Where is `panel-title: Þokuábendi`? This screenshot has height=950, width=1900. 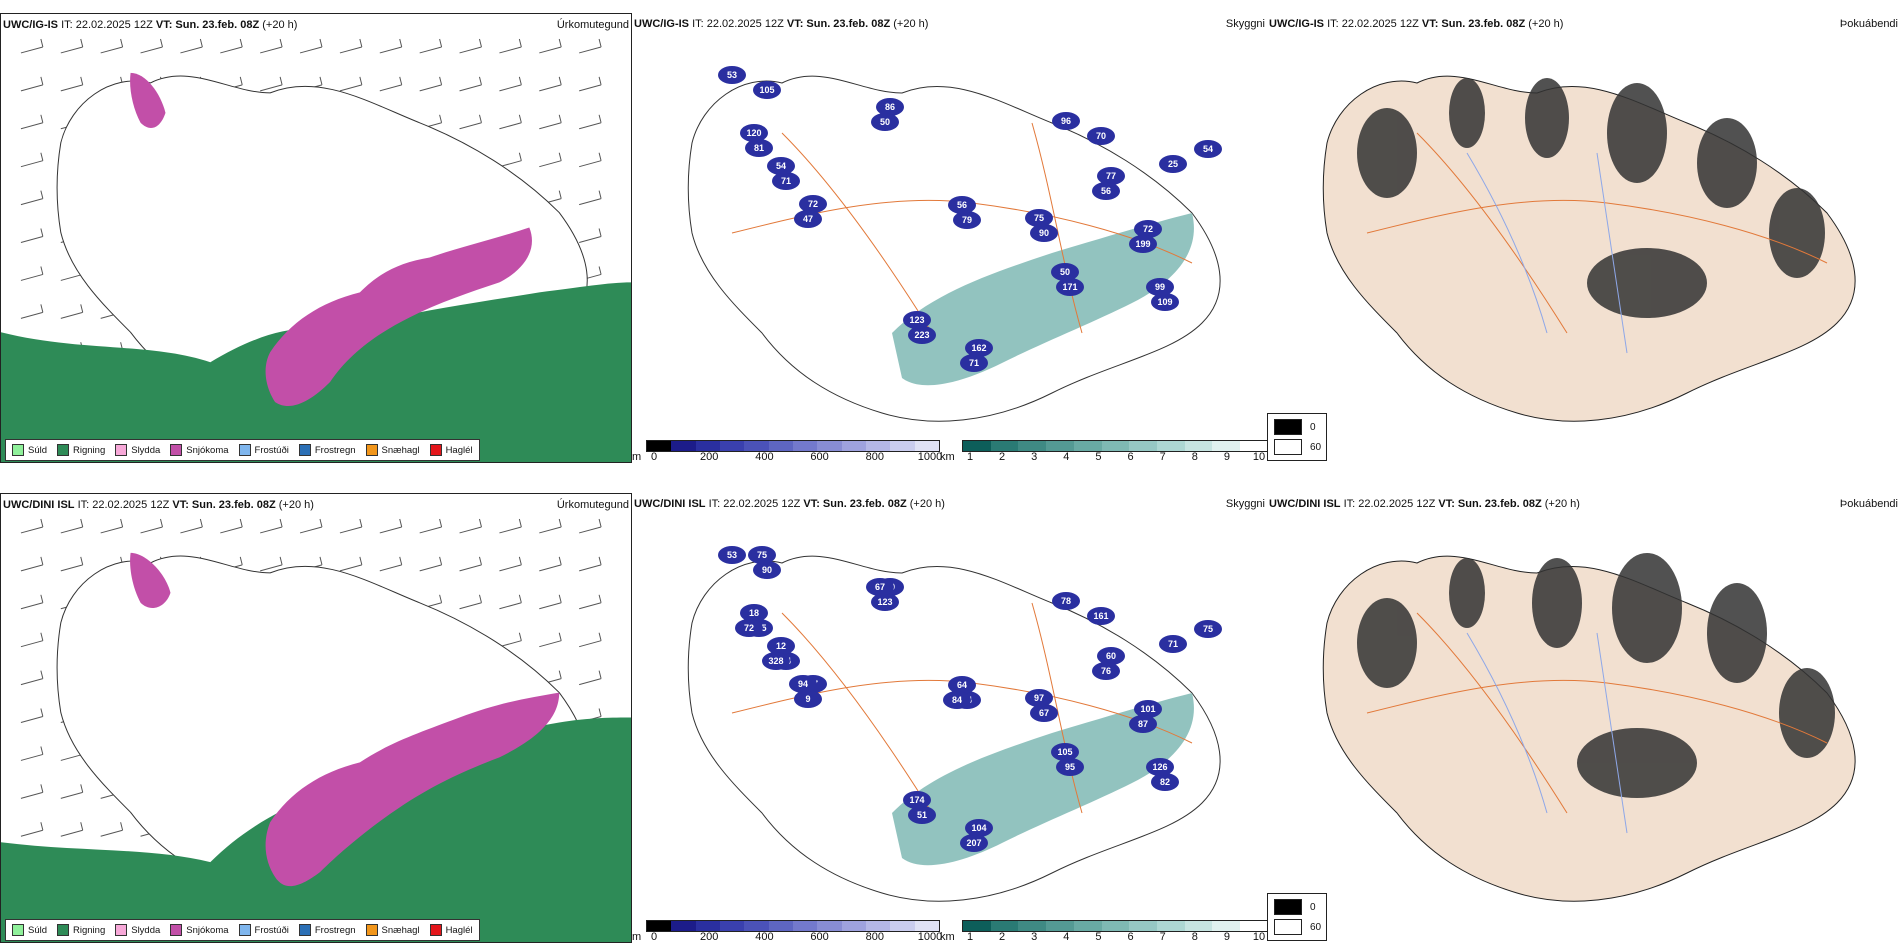 panel-title: Þokuábendi is located at coordinates (1868, 504).